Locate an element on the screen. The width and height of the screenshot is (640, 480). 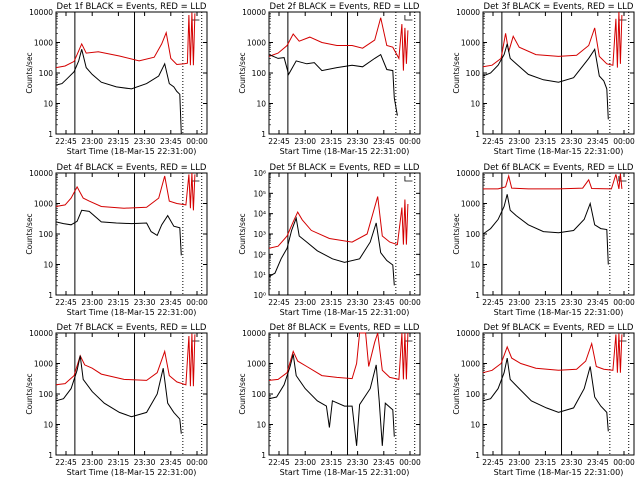
y-tick-label: 10⁵ is located at coordinates (259, 193).